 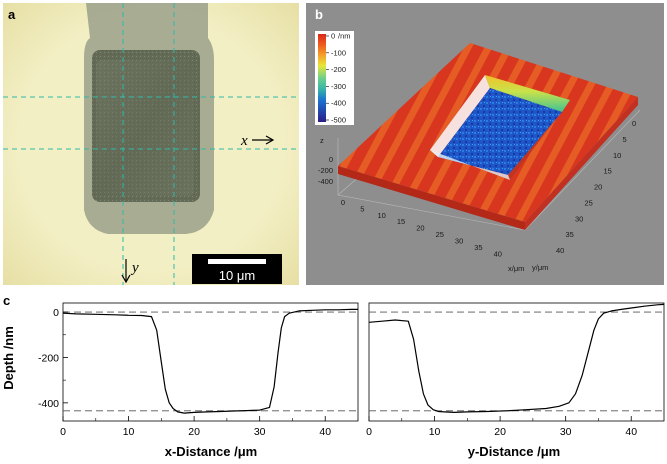 What do you see at coordinates (470, 165) in the screenshot?
I see `pit-front-edge` at bounding box center [470, 165].